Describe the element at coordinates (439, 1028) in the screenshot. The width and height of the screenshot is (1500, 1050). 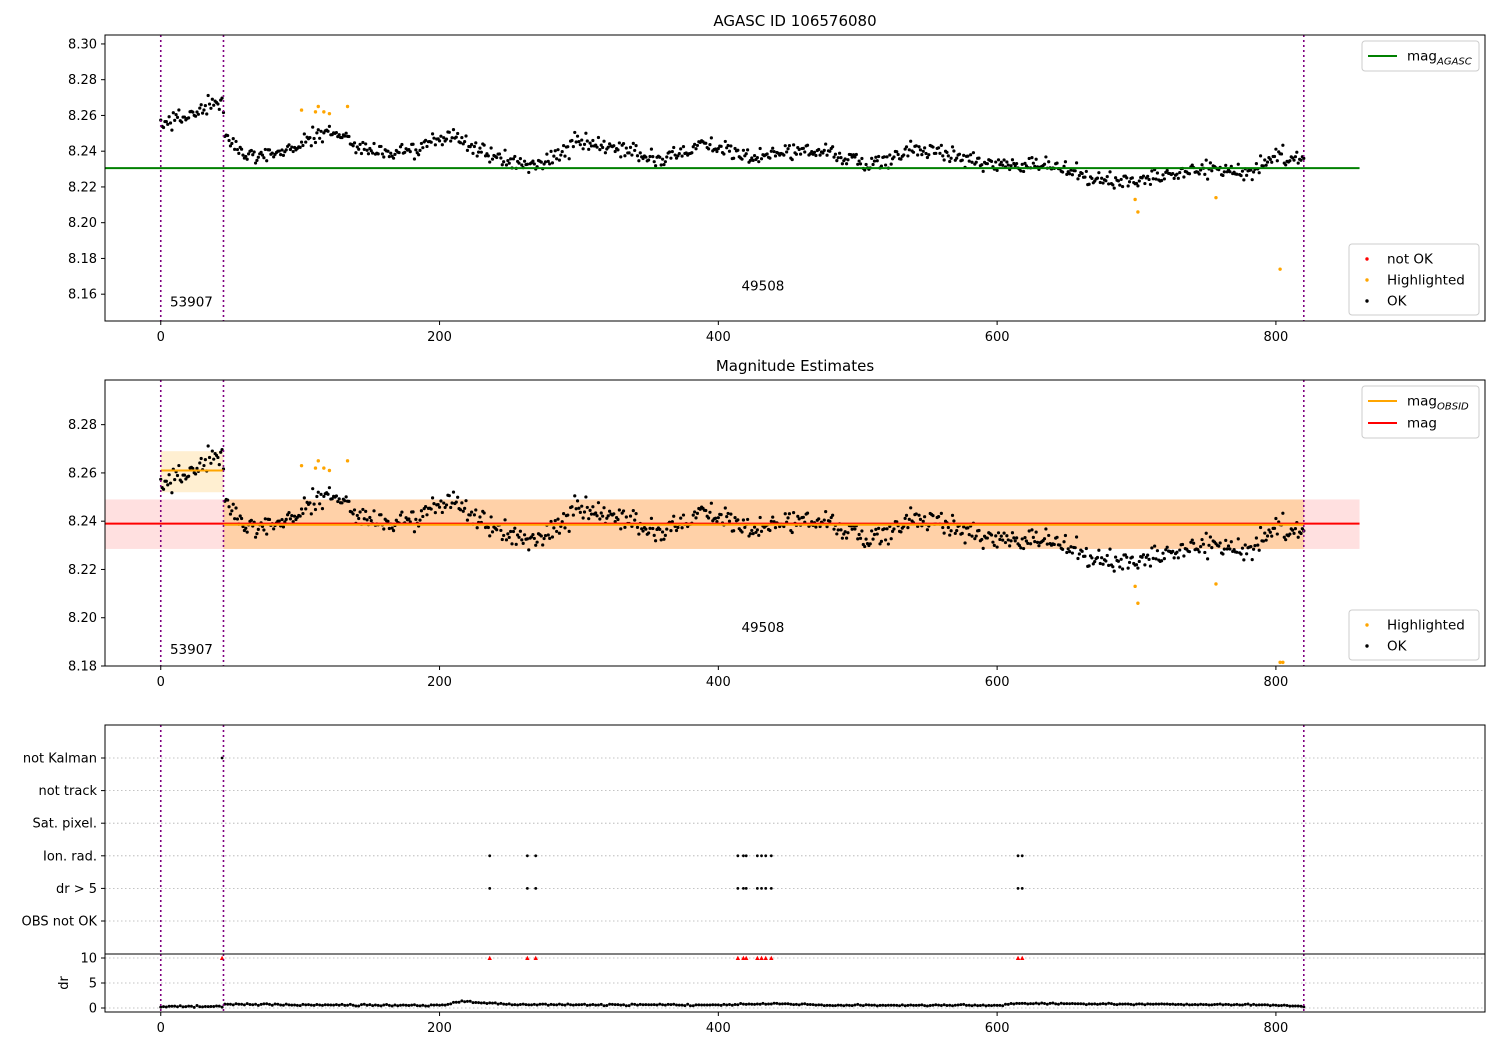
I see `dr-xtick-label: 200` at that location.